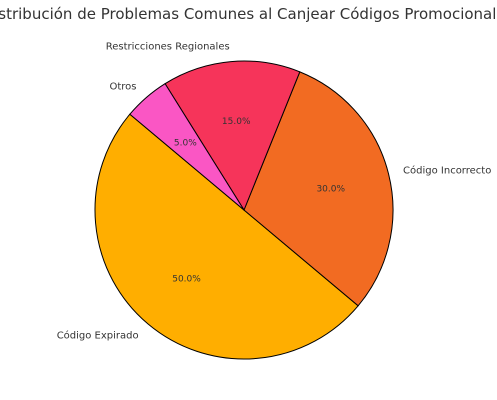 This screenshot has height=400, width=497. Describe the element at coordinates (98, 336) in the screenshot. I see `slice-label-codigo-expirado: Código Expirado` at that location.